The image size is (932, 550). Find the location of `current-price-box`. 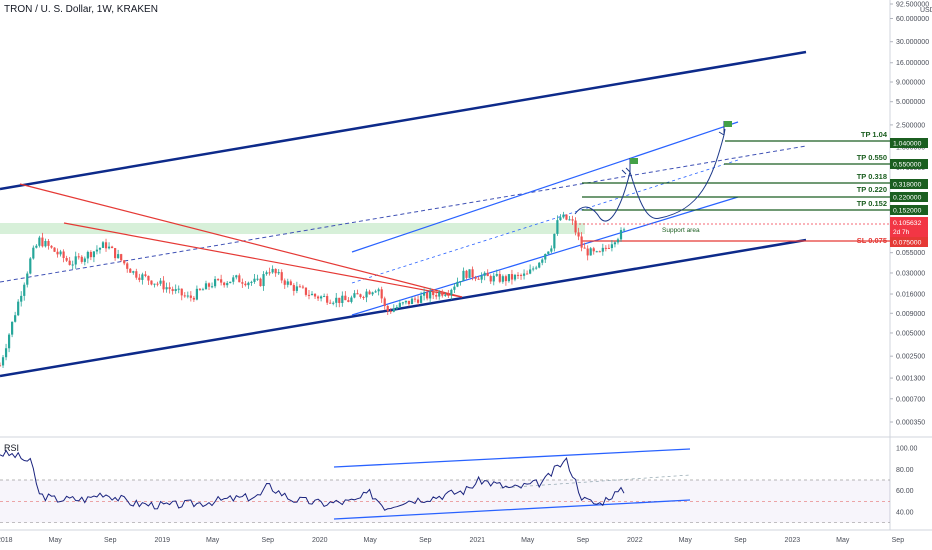

current-price-box is located at coordinates (909, 227).